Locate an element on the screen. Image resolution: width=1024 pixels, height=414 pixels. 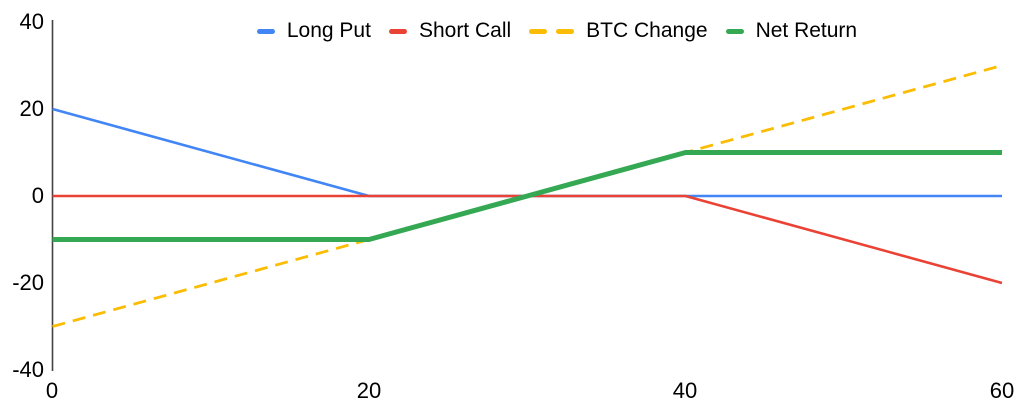
legend-item-net-return: Net Return is located at coordinates (791, 31).